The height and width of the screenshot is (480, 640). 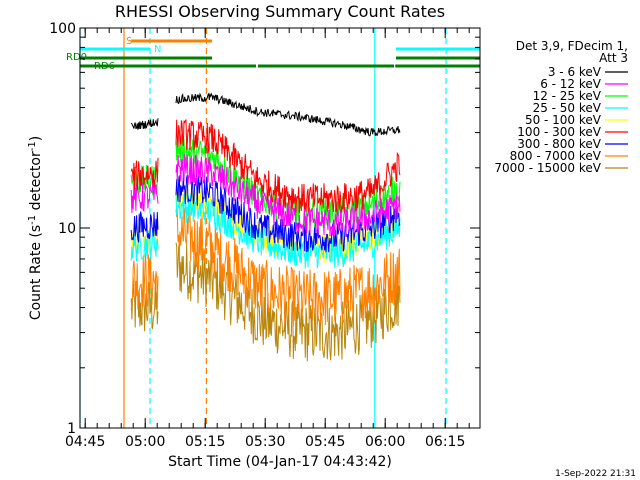 What do you see at coordinates (563, 120) in the screenshot?
I see `legend-entry-label: 50 - 100 keV` at bounding box center [563, 120].